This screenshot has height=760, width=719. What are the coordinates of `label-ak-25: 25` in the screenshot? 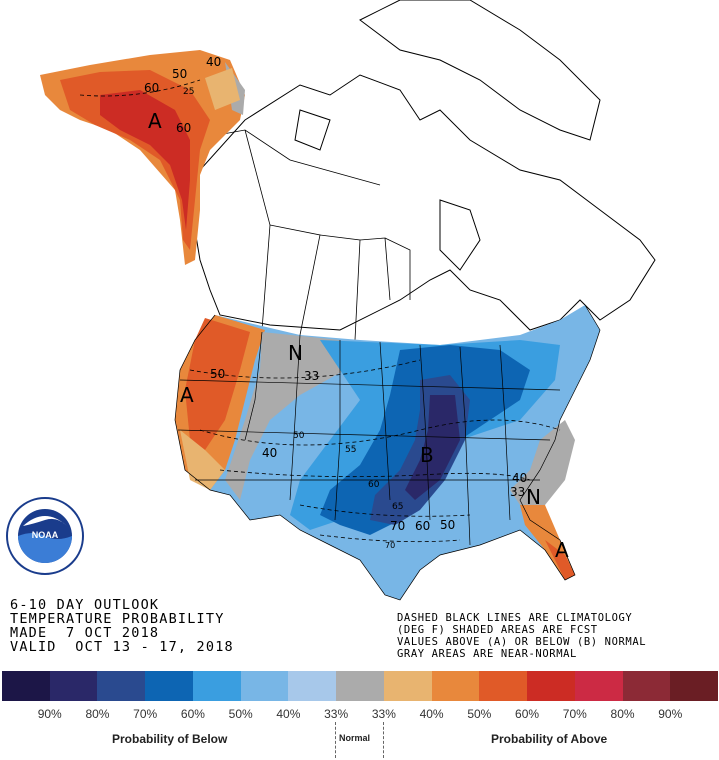 It's located at (188, 92).